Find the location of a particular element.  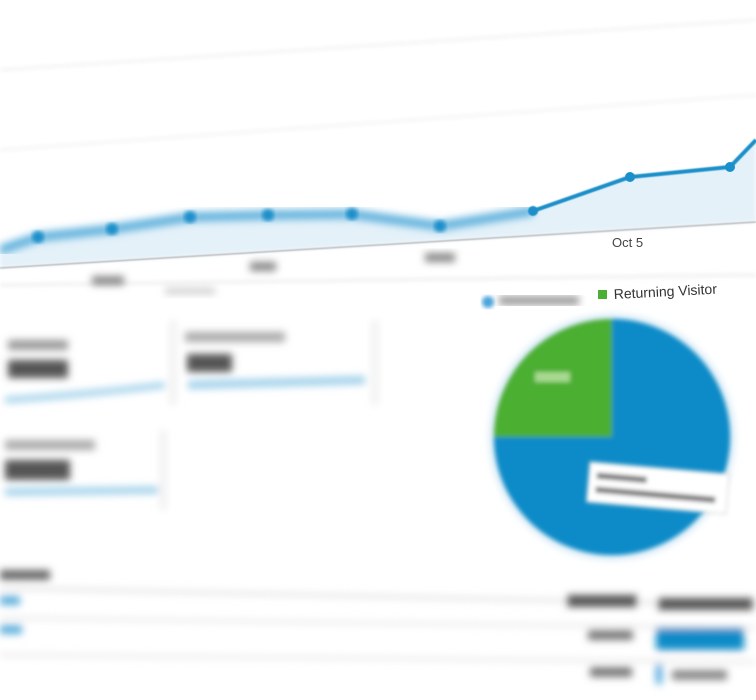

pie-chart: Returning Visitor is located at coordinates (608, 420).